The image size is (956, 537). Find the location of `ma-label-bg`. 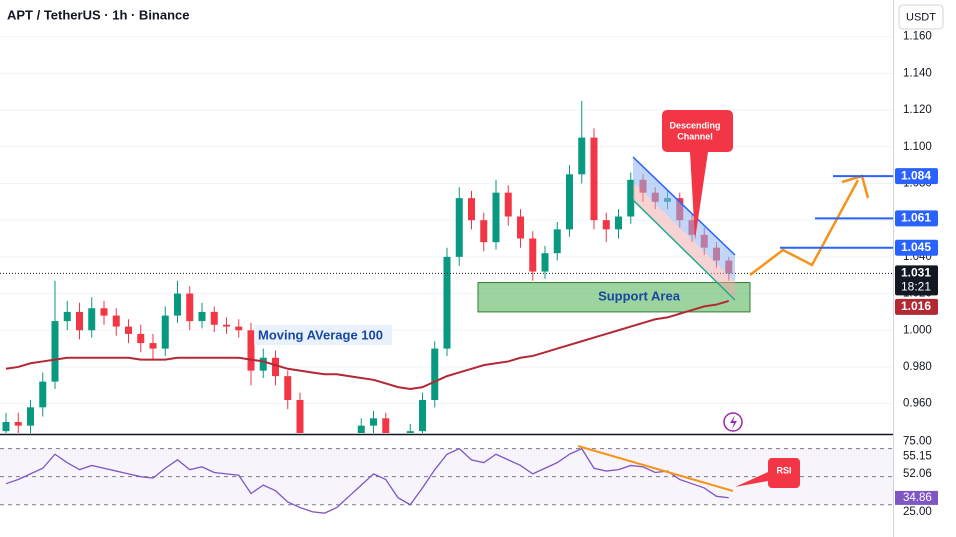

ma-label-bg is located at coordinates (323, 335).